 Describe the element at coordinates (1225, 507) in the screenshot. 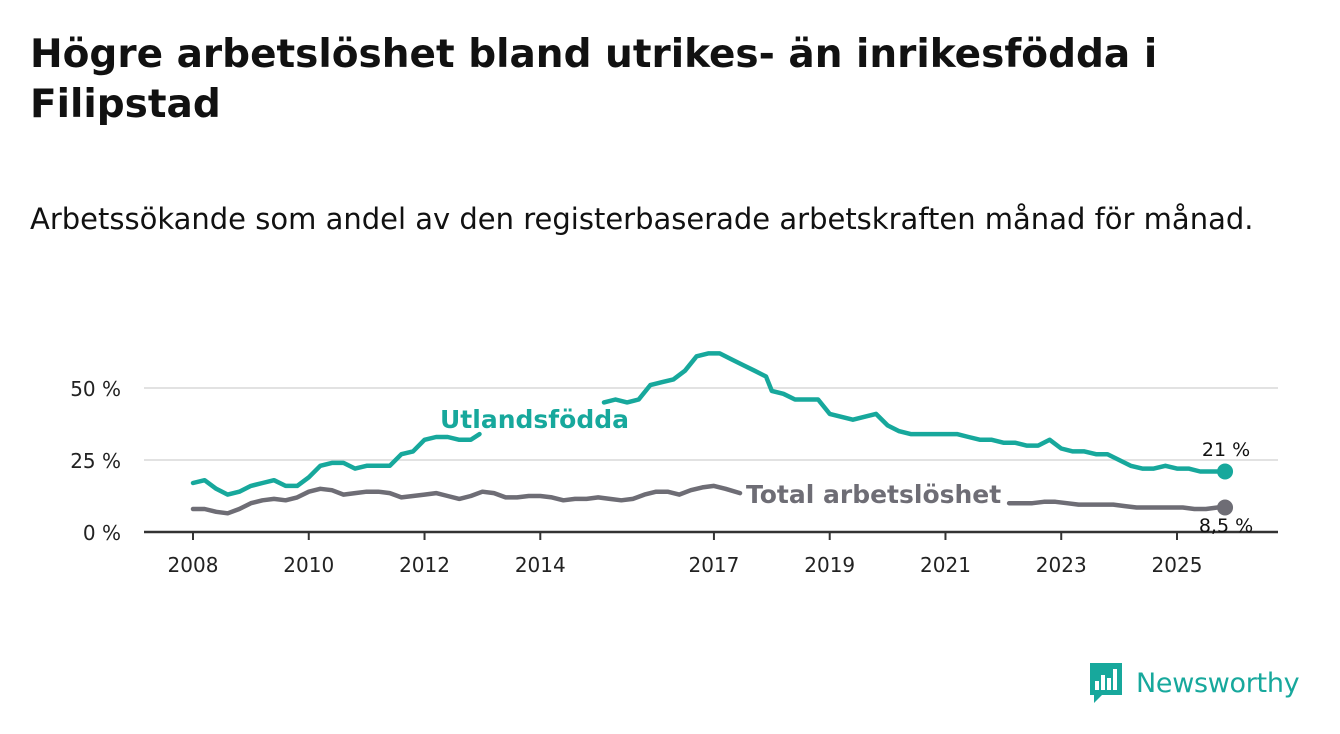

I see `end-point-total` at that location.